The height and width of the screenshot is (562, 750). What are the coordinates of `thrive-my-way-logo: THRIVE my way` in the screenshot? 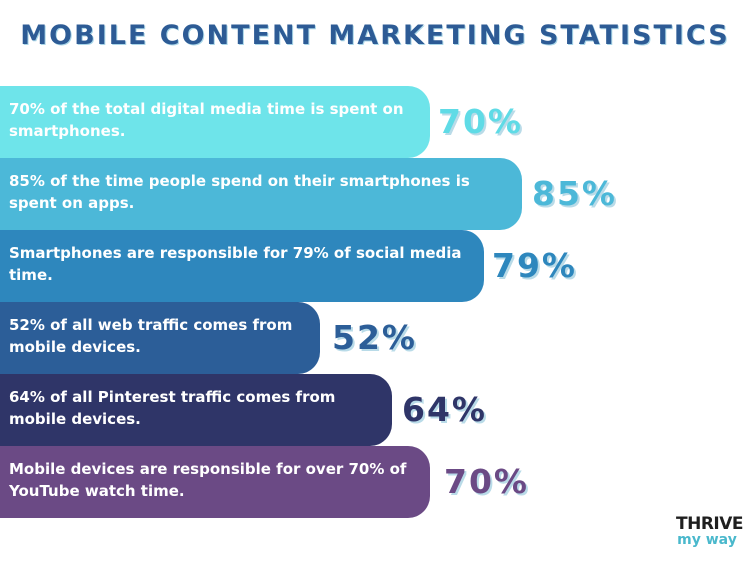 It's located at (710, 531).